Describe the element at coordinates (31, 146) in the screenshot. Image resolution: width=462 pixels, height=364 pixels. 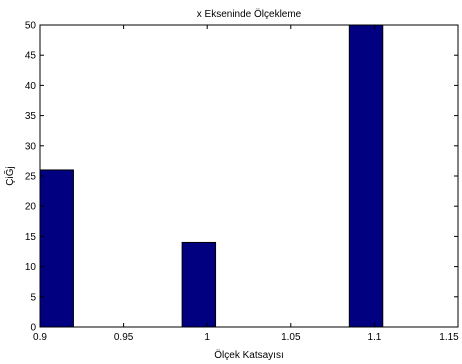
I see `y-tick-label: 30` at that location.